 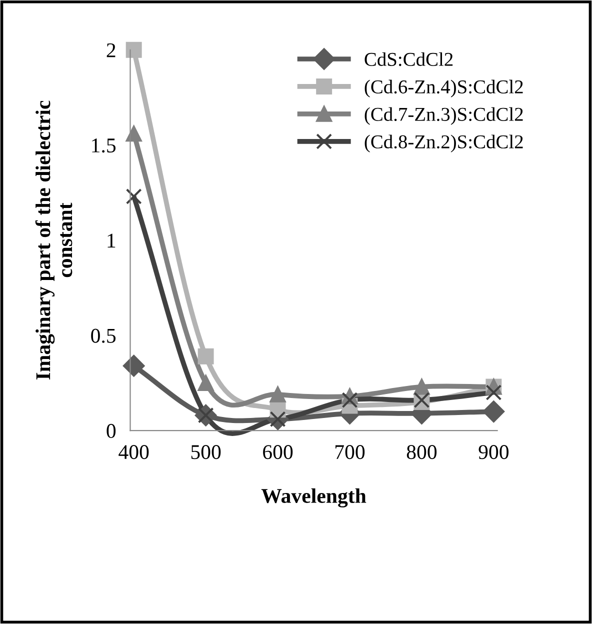 What do you see at coordinates (443, 116) in the screenshot?
I see `legend-label: (Cd.7-Zn.3)S:CdCl2` at bounding box center [443, 116].